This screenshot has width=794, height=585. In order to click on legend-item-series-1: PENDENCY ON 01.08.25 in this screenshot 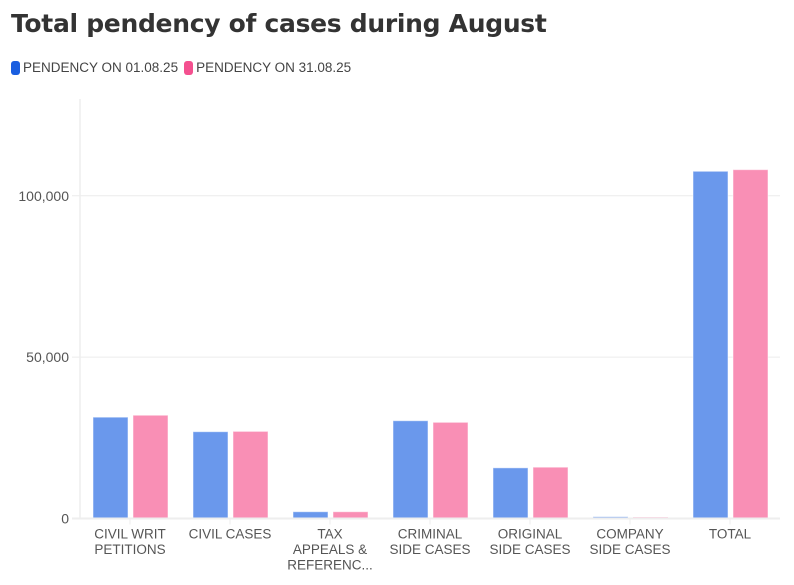, I will do `click(94, 67)`.